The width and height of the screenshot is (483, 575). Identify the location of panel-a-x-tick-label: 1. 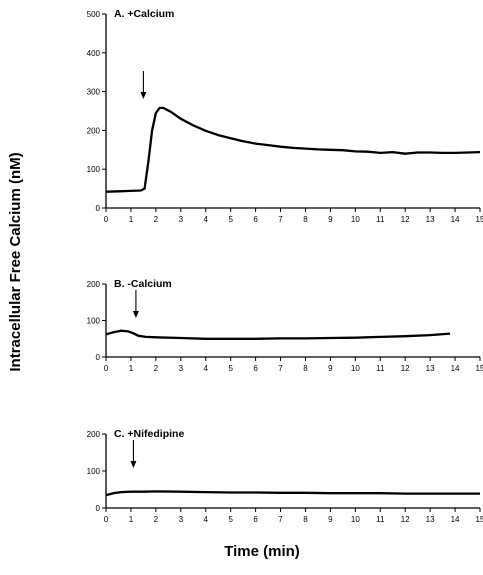
(131, 219).